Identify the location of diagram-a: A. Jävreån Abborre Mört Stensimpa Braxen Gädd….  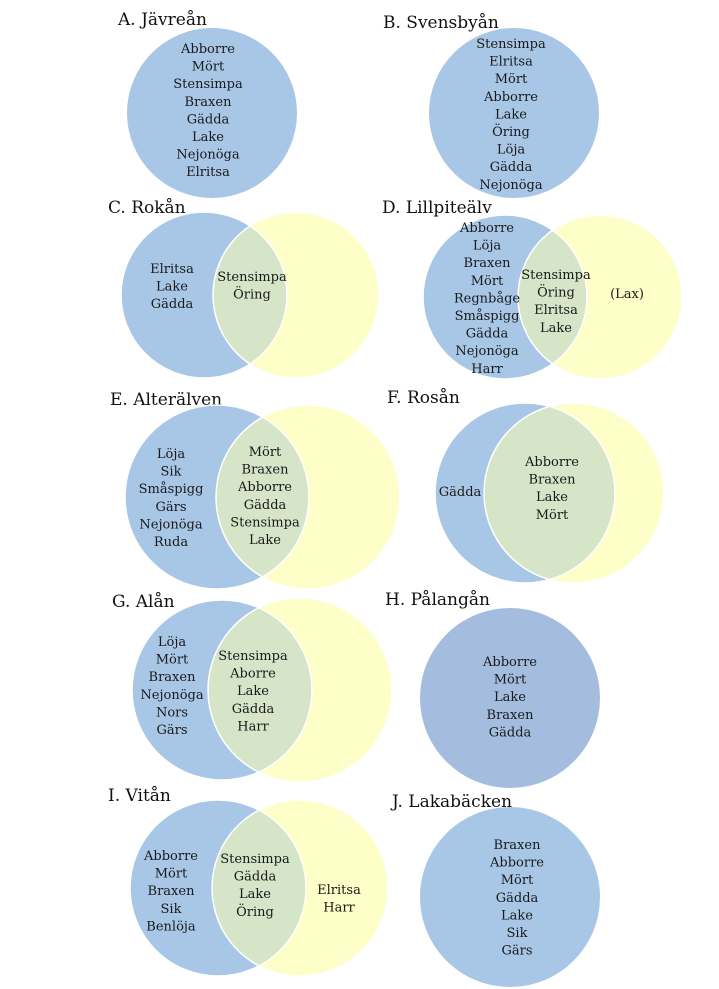
(207, 104).